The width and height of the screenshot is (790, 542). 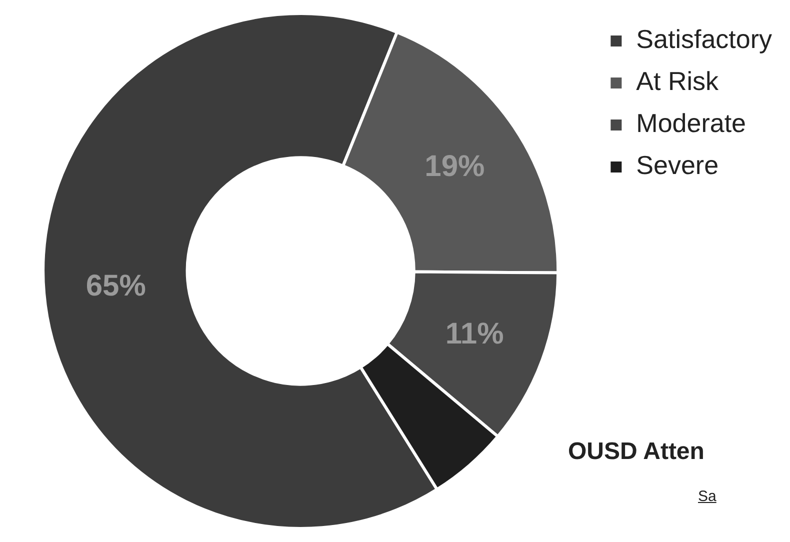 I want to click on legend-label: Satisfactory, so click(x=704, y=39).